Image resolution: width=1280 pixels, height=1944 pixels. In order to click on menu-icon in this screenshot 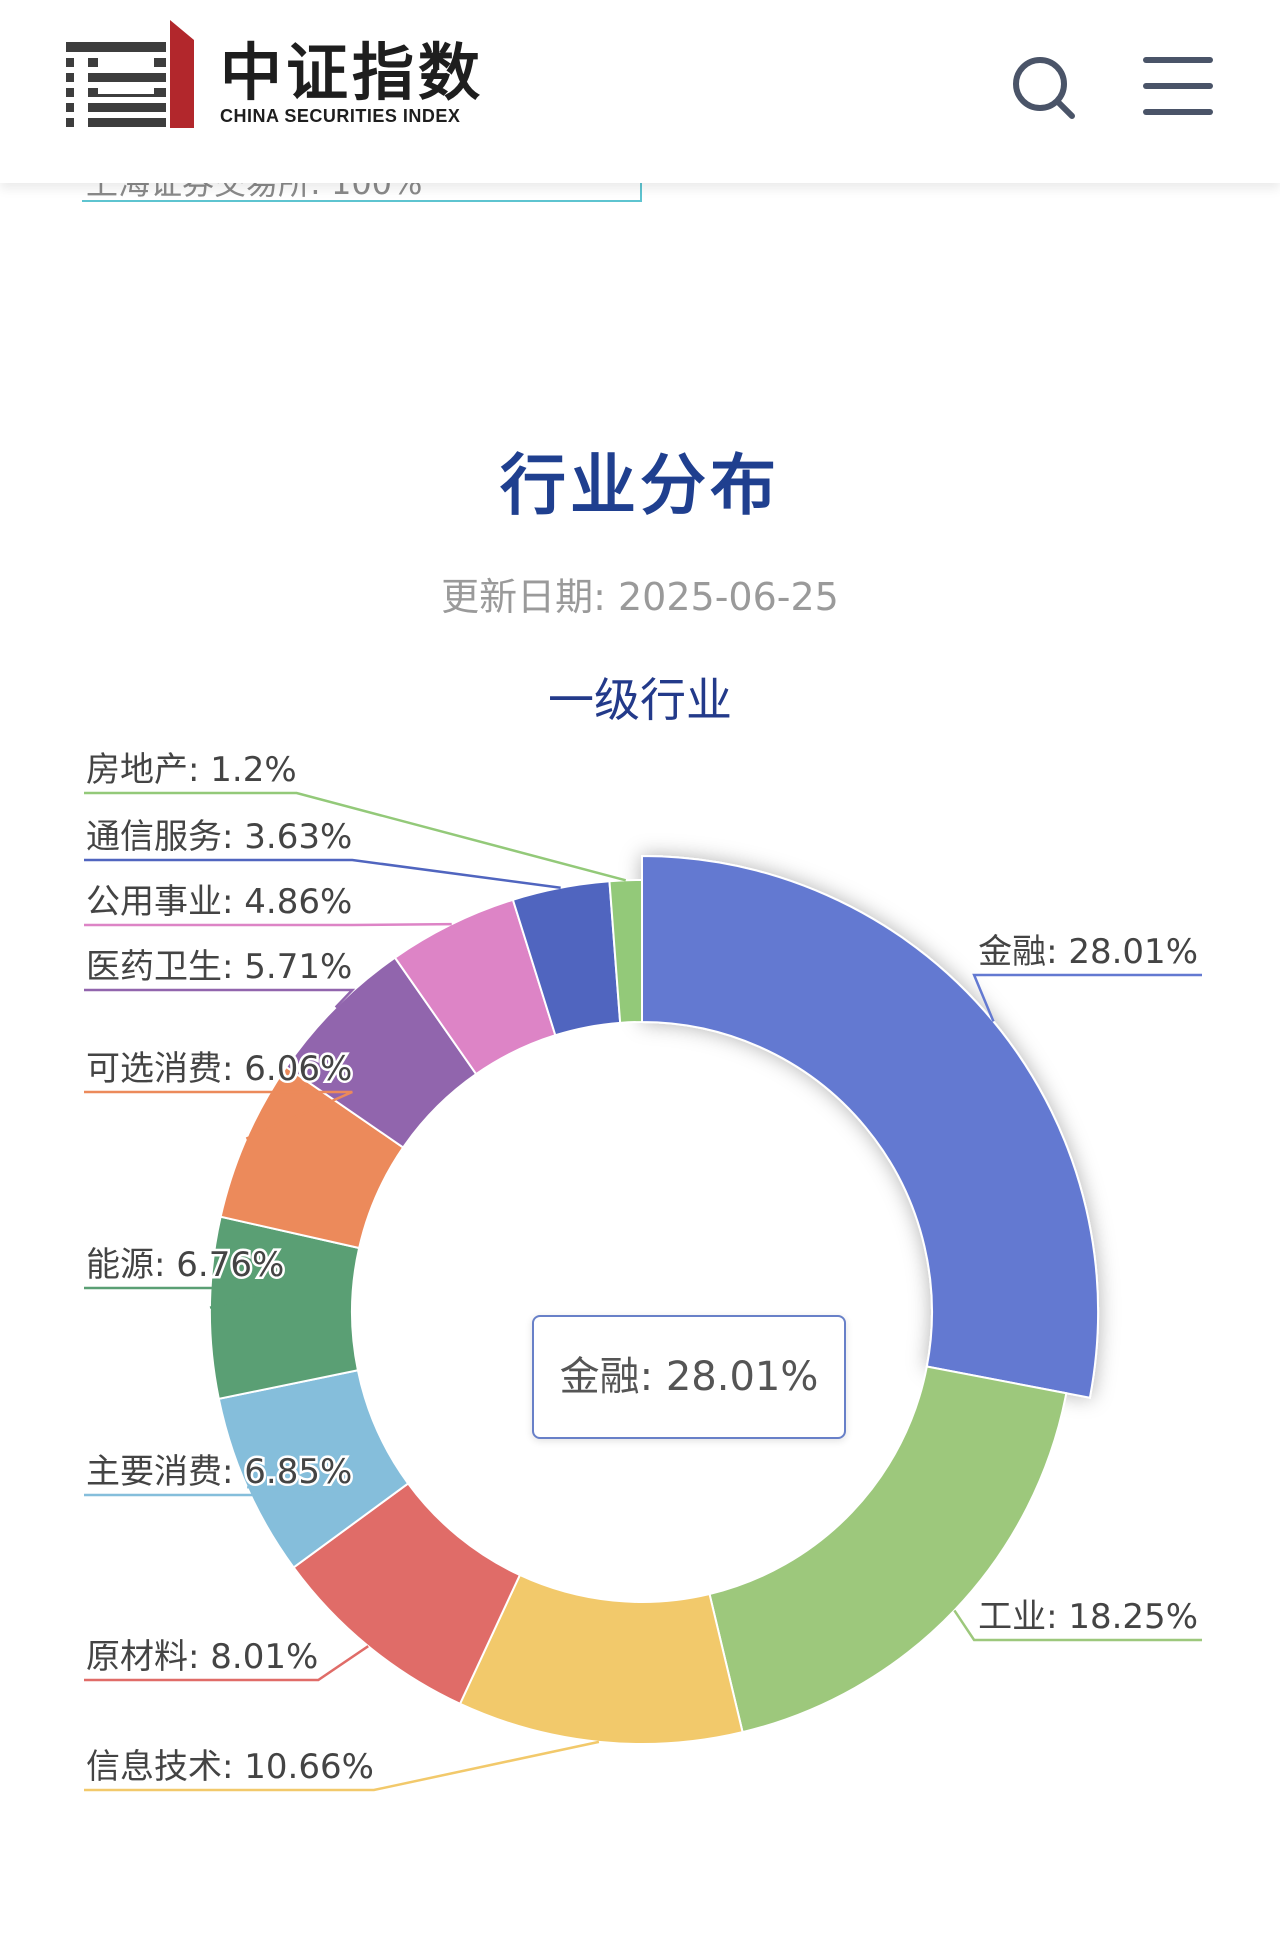, I will do `click(1178, 86)`.